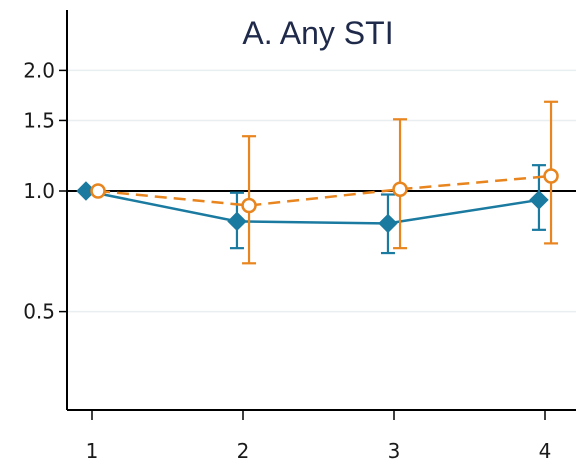 The image size is (576, 471). What do you see at coordinates (243, 451) in the screenshot?
I see `x-tick-label: 2` at bounding box center [243, 451].